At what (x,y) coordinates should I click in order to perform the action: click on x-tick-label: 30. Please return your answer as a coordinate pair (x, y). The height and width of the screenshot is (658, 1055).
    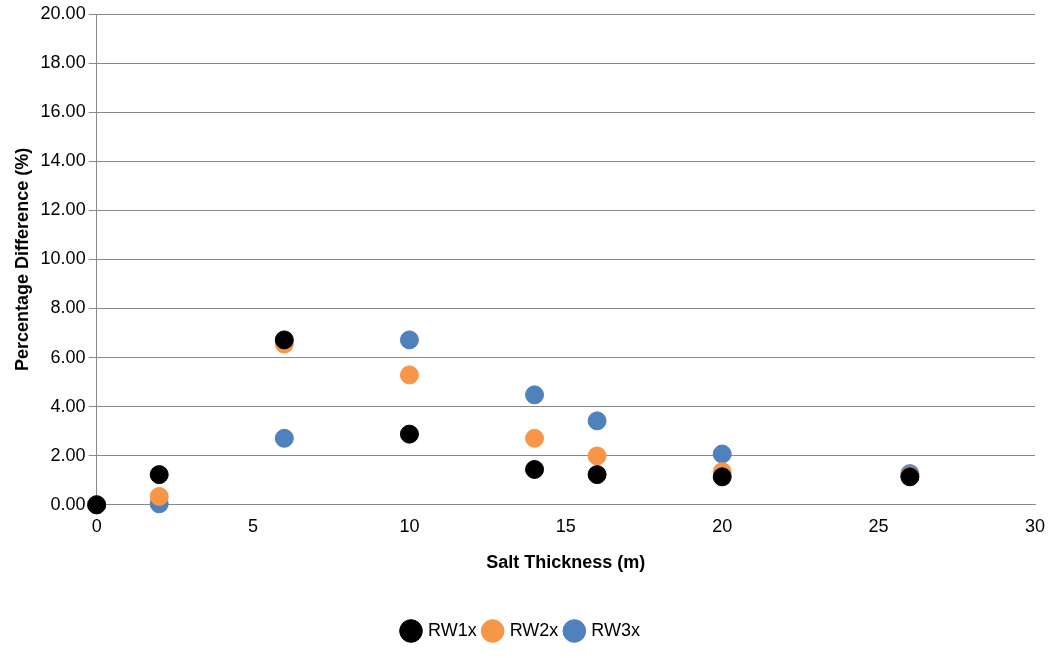
    Looking at the image, I should click on (1035, 525).